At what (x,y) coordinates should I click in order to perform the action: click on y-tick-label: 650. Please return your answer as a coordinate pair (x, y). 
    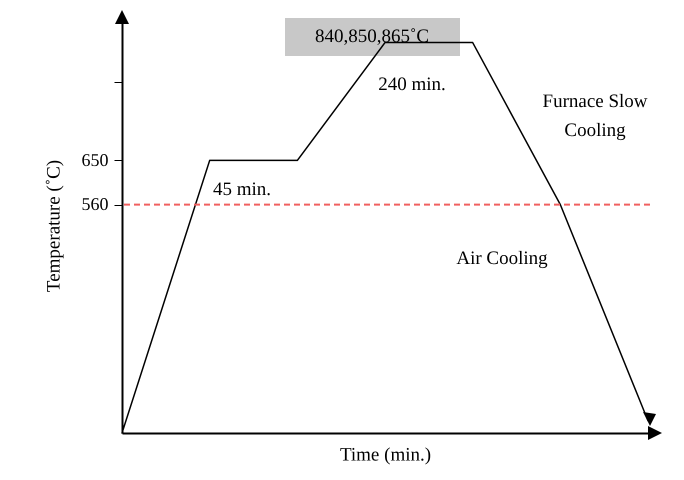
    Looking at the image, I should click on (95, 160).